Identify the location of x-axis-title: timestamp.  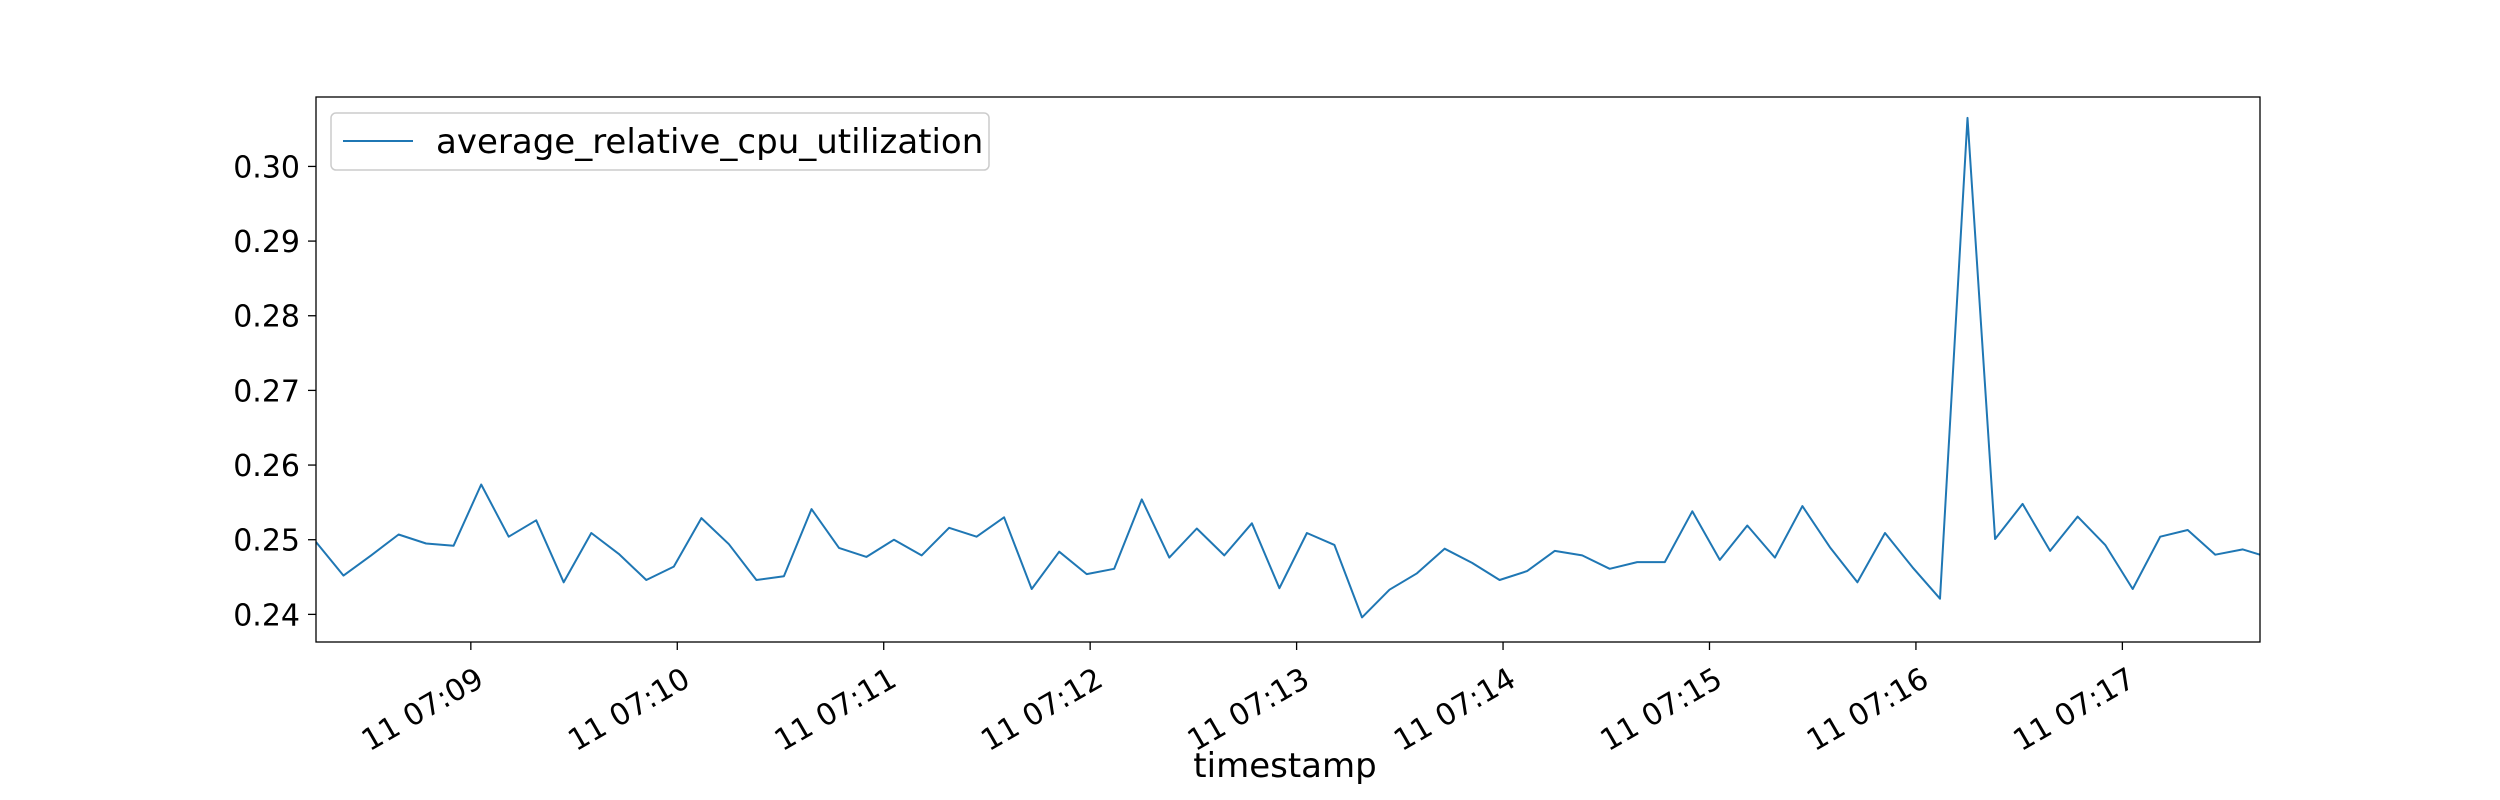
(1284, 766).